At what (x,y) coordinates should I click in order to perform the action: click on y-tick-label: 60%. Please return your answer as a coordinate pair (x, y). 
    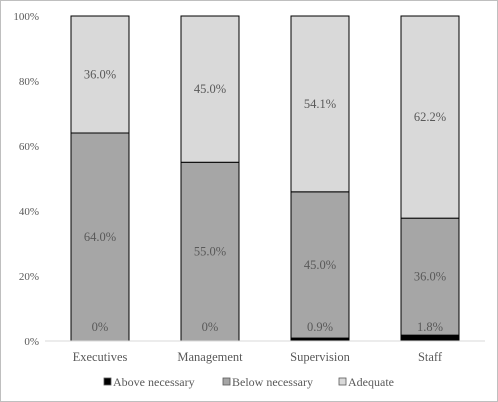
    Looking at the image, I should click on (29, 147).